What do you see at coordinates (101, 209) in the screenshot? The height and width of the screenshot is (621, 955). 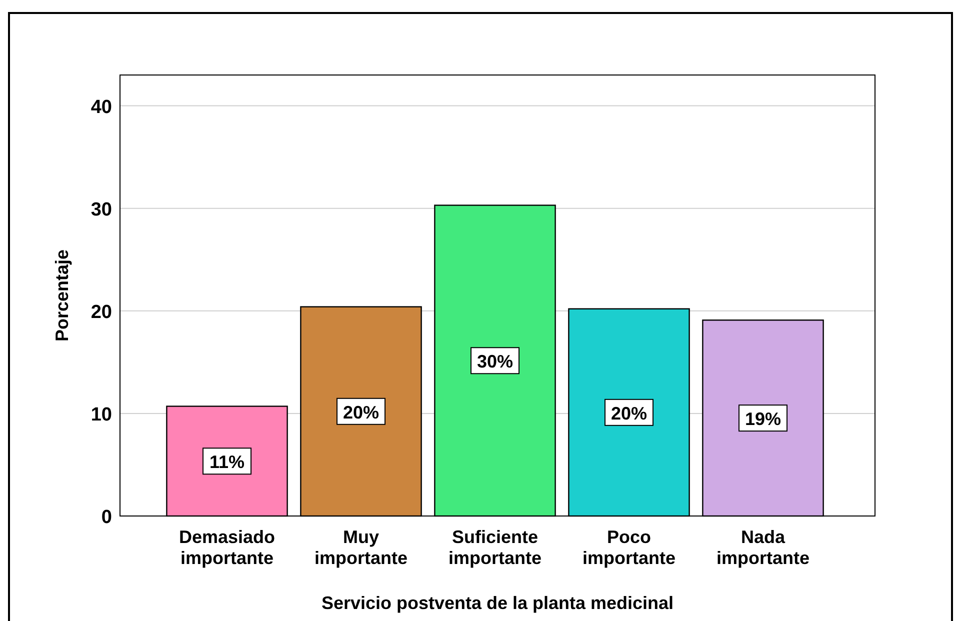 I see `y-tick-label: 30` at bounding box center [101, 209].